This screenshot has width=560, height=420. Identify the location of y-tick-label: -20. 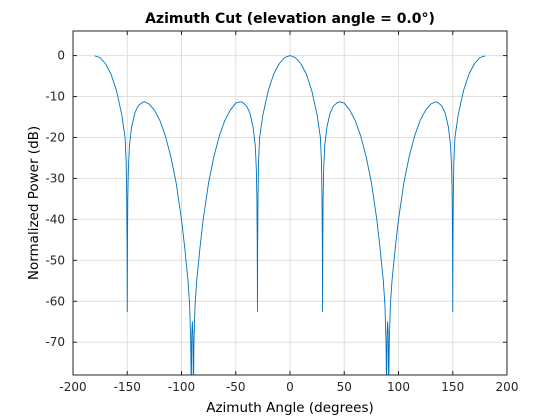
(55, 137).